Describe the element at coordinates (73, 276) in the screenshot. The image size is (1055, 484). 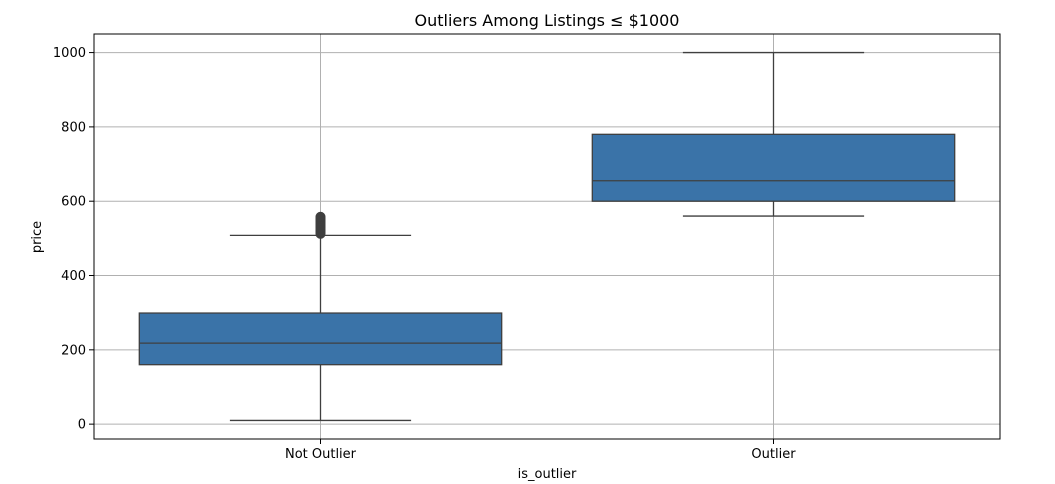
I see `y-tick-label: 400` at that location.